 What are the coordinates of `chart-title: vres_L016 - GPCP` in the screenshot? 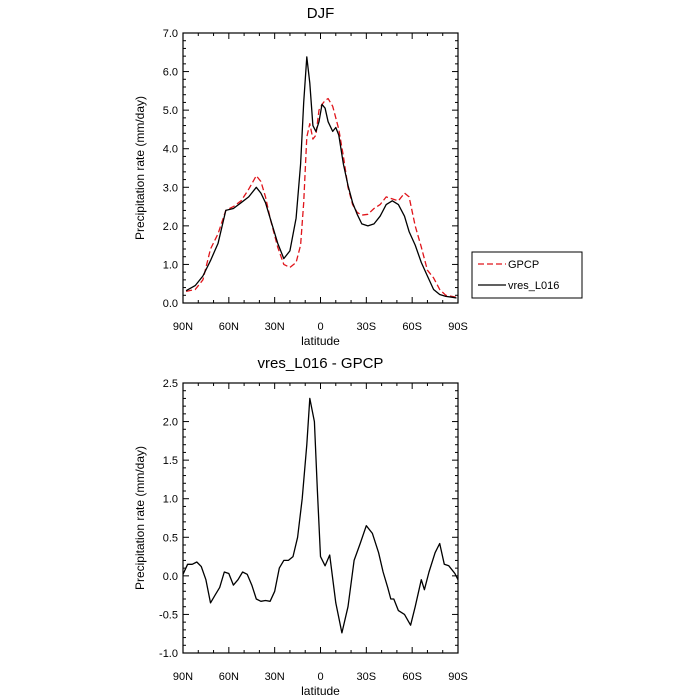 It's located at (321, 363).